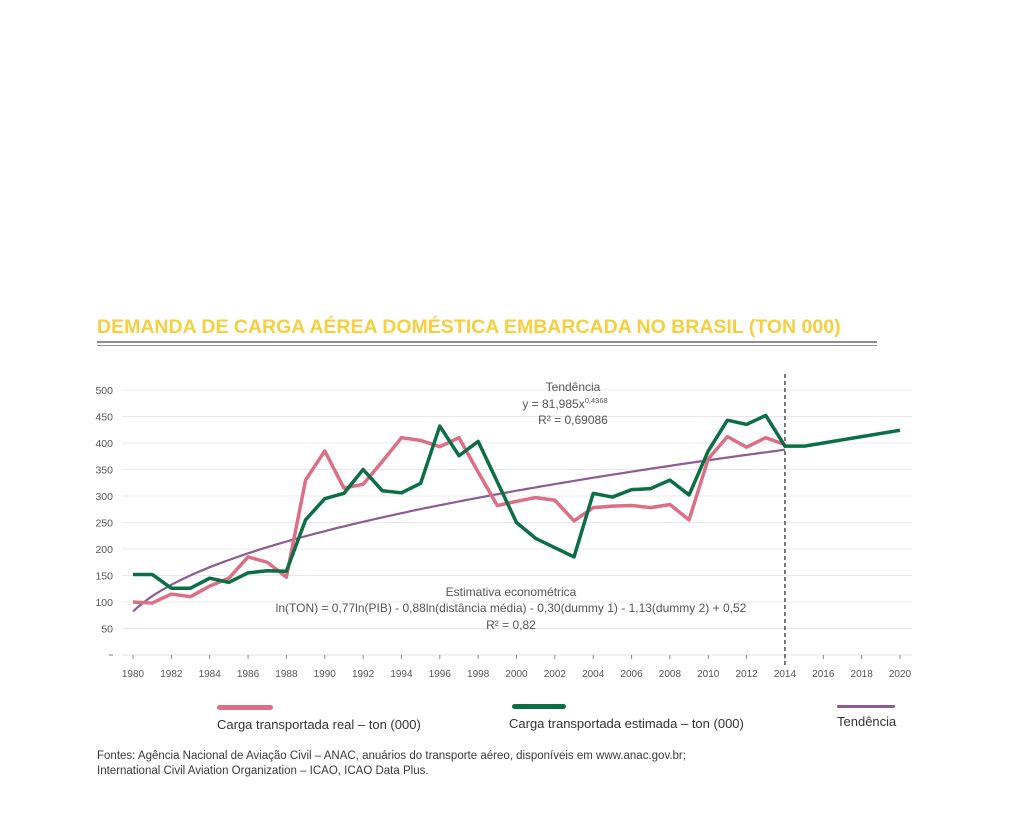 The height and width of the screenshot is (827, 1024). What do you see at coordinates (487, 342) in the screenshot?
I see `title-rule-top` at bounding box center [487, 342].